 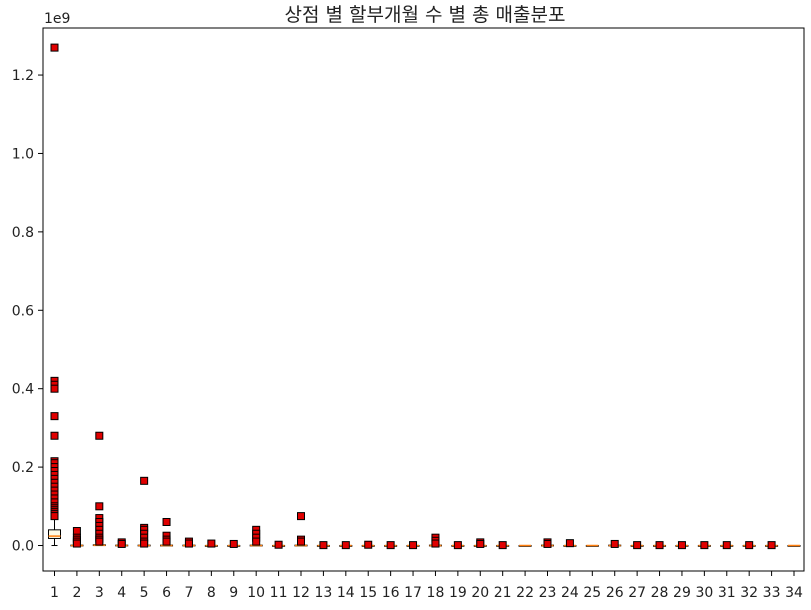 What do you see at coordinates (592, 593) in the screenshot?
I see `x-tick-label: 25` at bounding box center [592, 593].